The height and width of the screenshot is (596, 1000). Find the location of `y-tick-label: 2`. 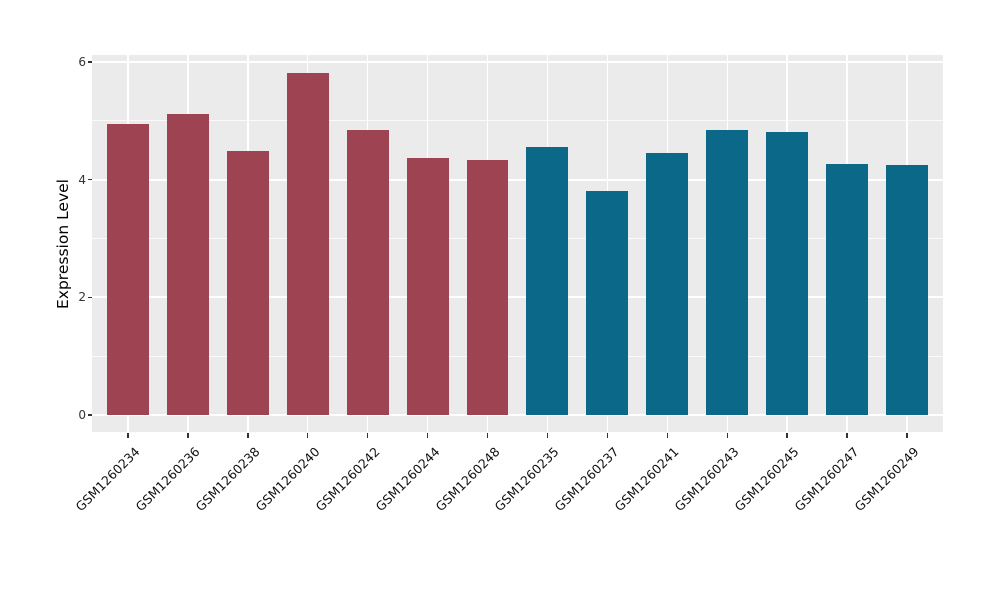

y-tick-label: 2 is located at coordinates (82, 297).